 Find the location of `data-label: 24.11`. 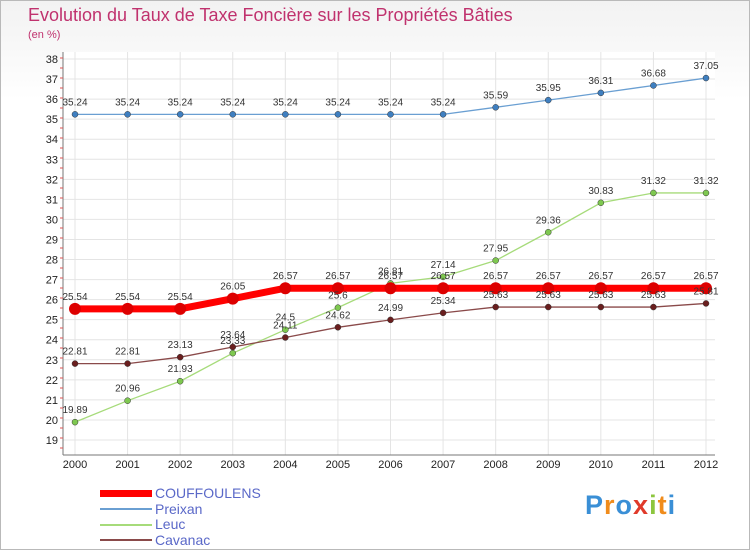

data-label: 24.11 is located at coordinates (285, 326).